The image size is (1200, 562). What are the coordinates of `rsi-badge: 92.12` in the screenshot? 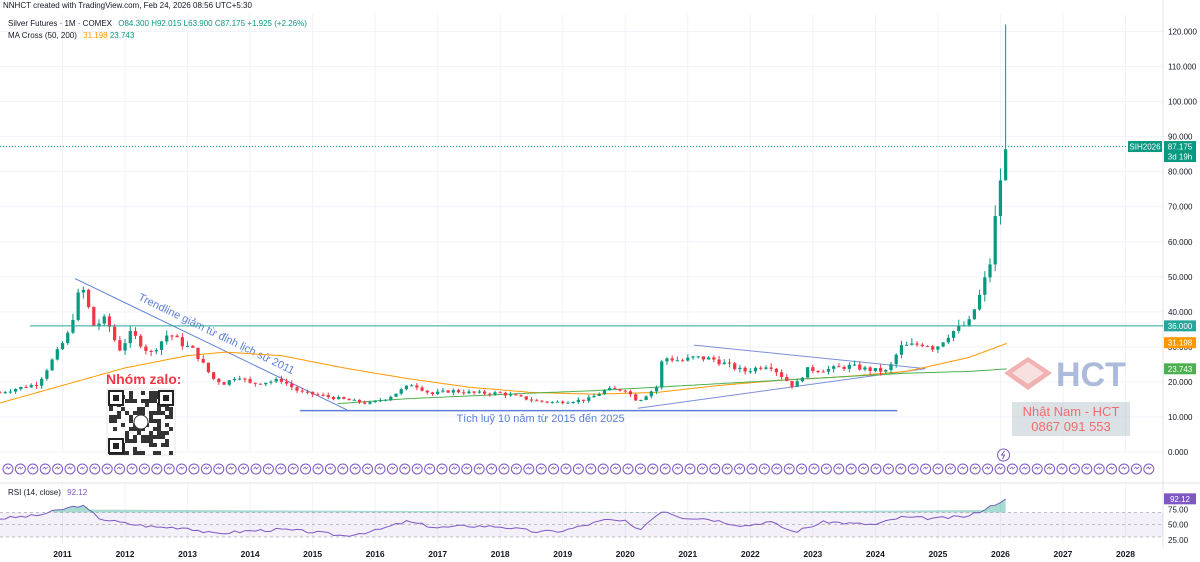 It's located at (1180, 499).